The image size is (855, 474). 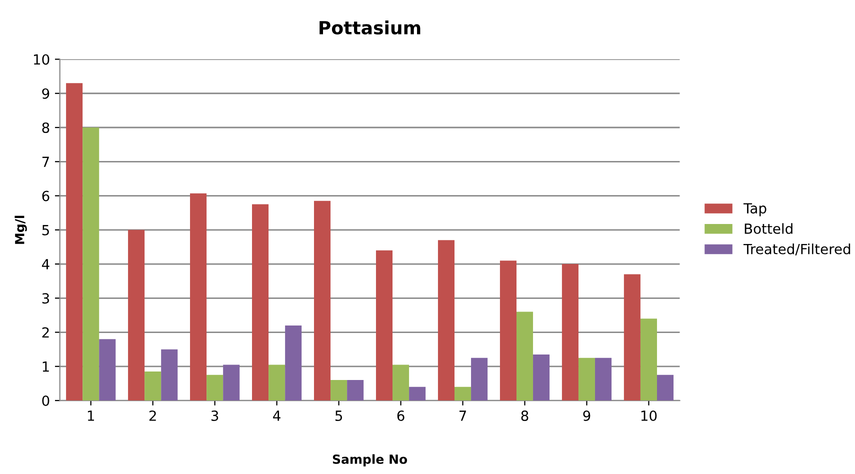 What do you see at coordinates (796, 250) in the screenshot?
I see `legend-label: Treated/Filtered` at bounding box center [796, 250].